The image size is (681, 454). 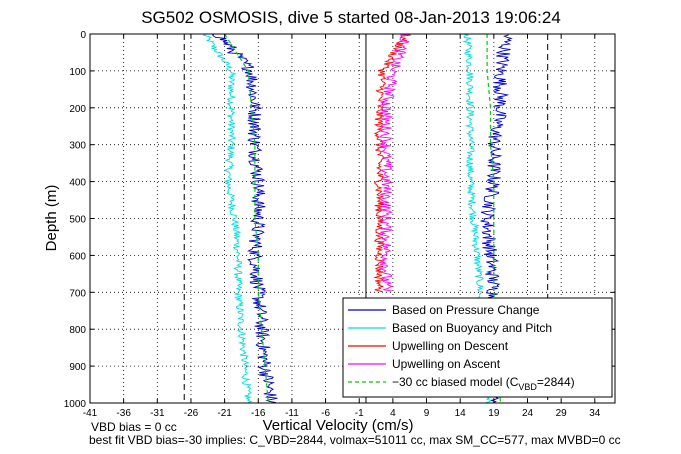 What do you see at coordinates (494, 219) in the screenshot?
I see `series-line-ascent` at bounding box center [494, 219].